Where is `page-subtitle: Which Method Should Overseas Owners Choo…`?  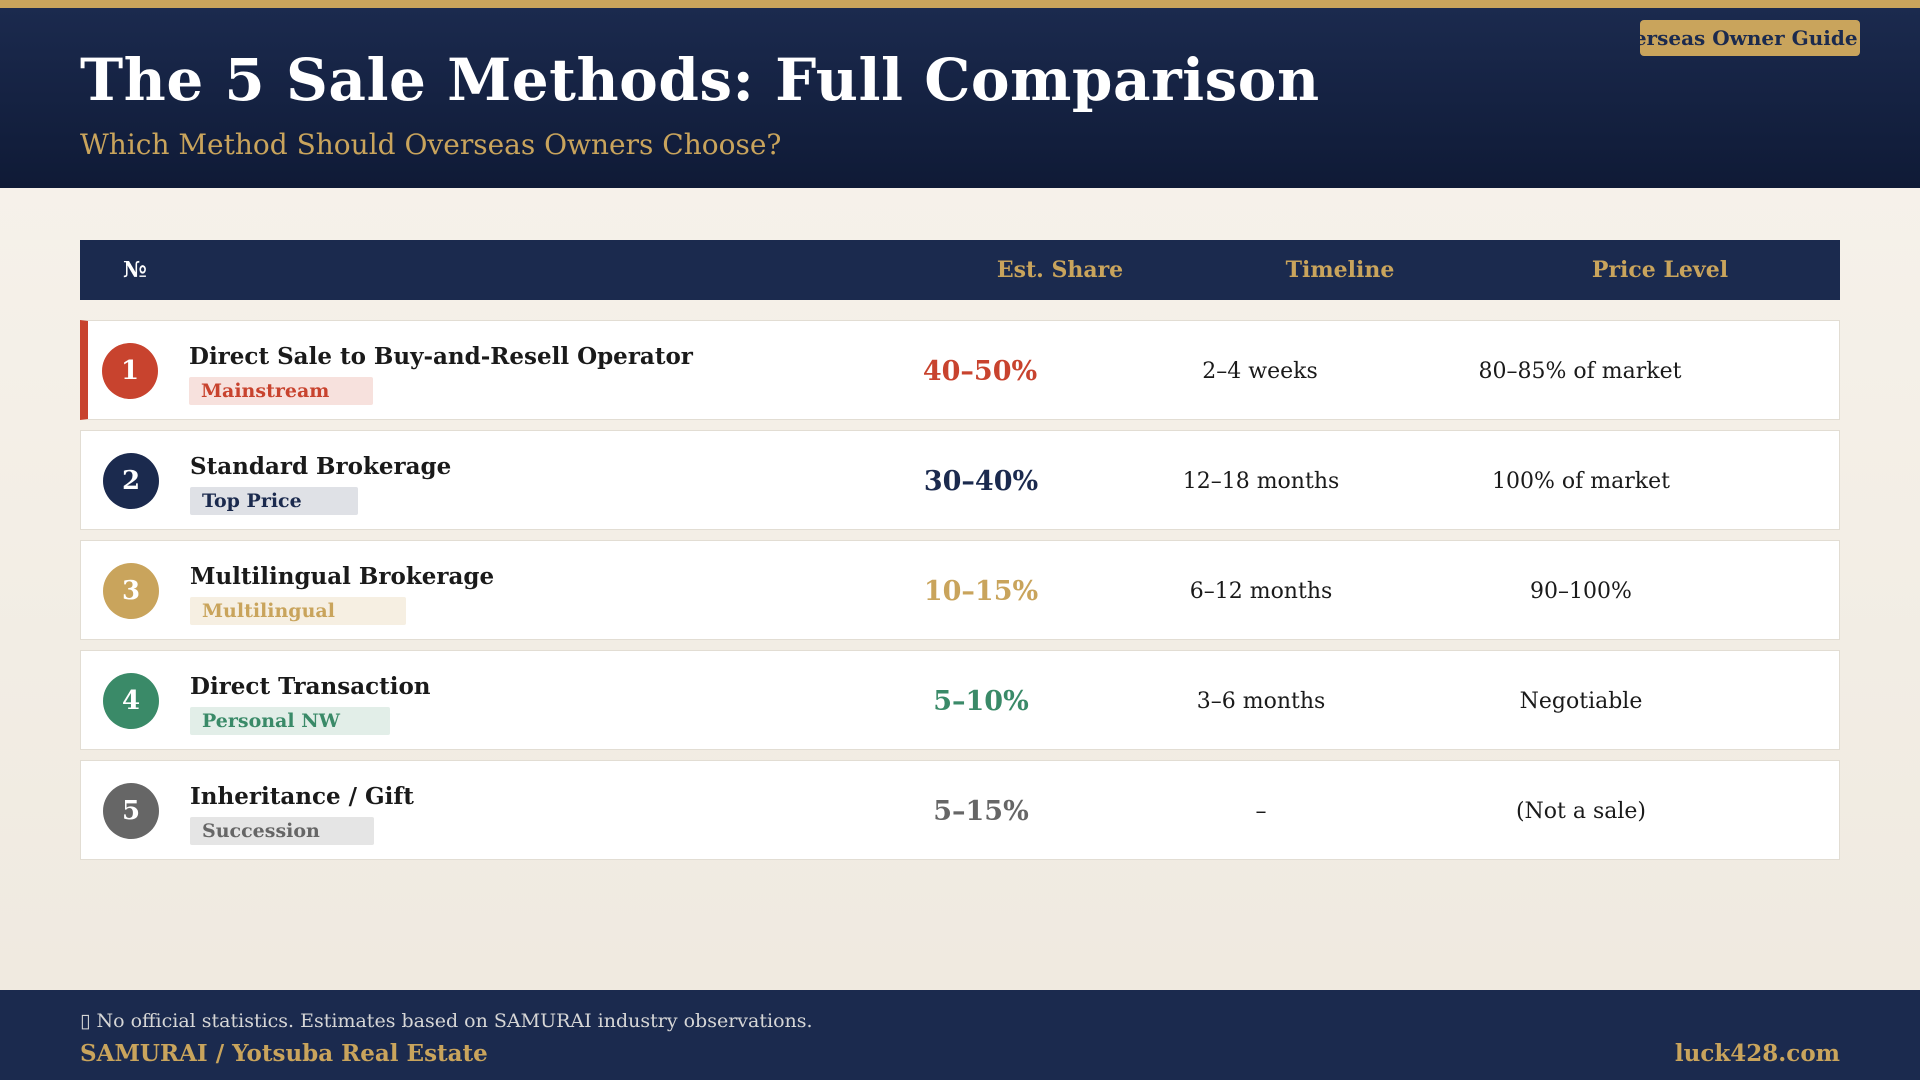 page-subtitle: Which Method Should Overseas Owners Choo… is located at coordinates (431, 144).